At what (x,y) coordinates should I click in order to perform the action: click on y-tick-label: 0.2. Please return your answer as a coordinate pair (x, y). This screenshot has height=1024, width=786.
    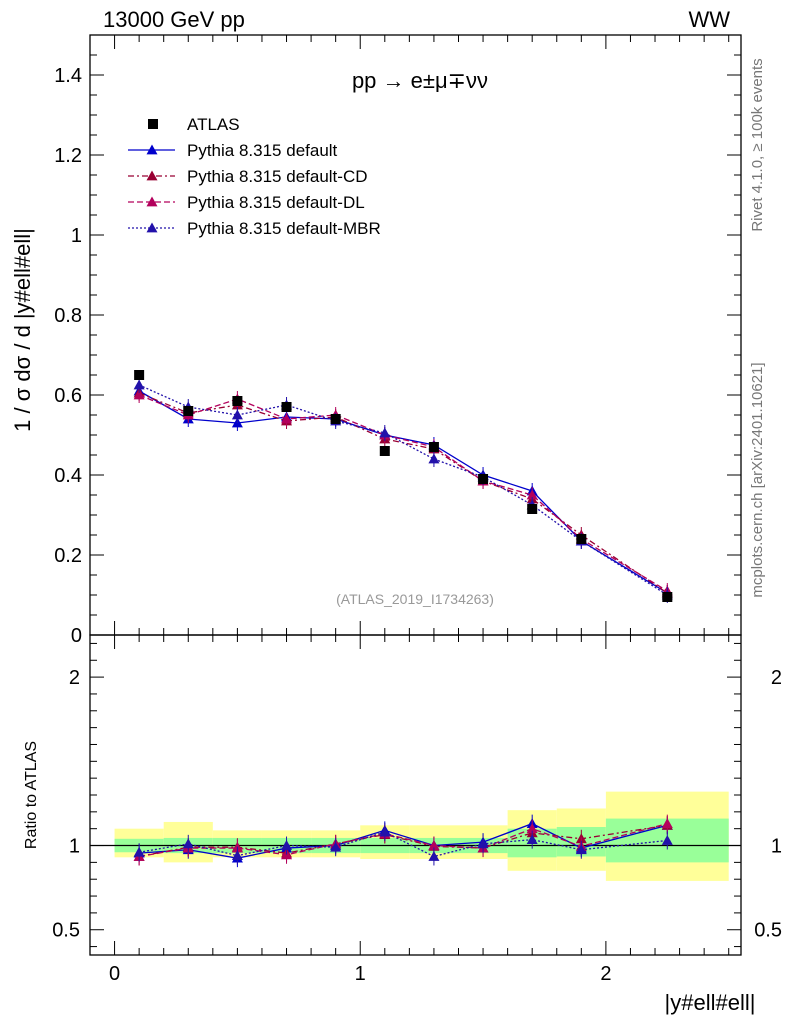
    Looking at the image, I should click on (68, 556).